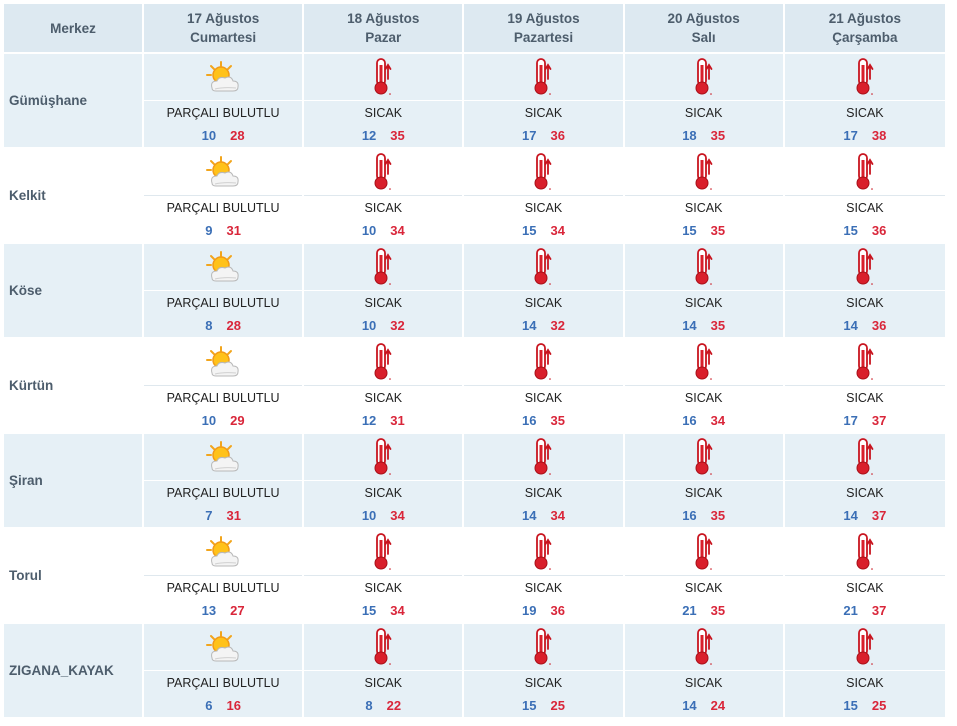 This screenshot has height=726, width=957. I want to click on forecast-cell: SICAK 14 24, so click(704, 671).